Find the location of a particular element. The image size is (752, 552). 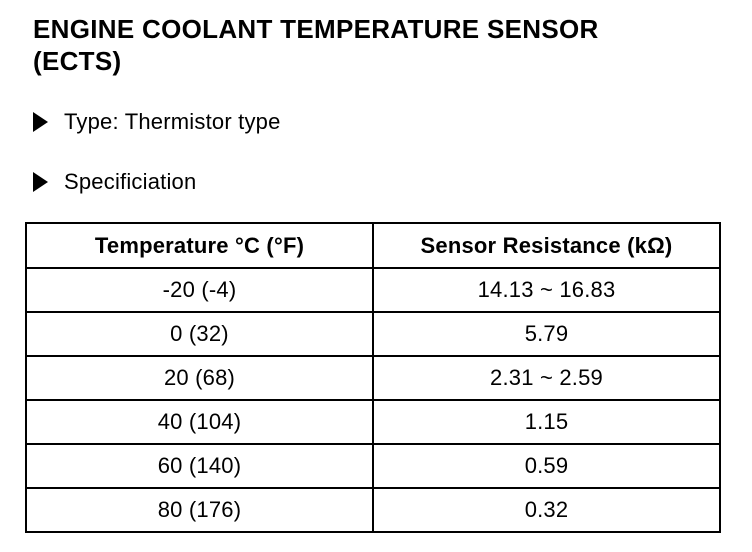

table-row: 0 (32) 5.79 is located at coordinates (373, 334).